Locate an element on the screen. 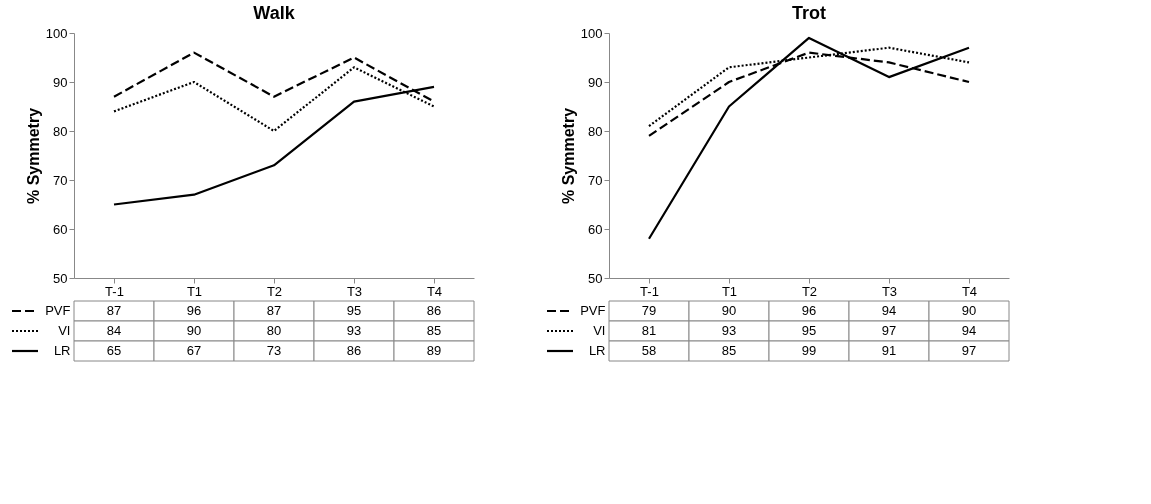 The width and height of the screenshot is (1151, 504). chart-title: Trot is located at coordinates (809, 13).